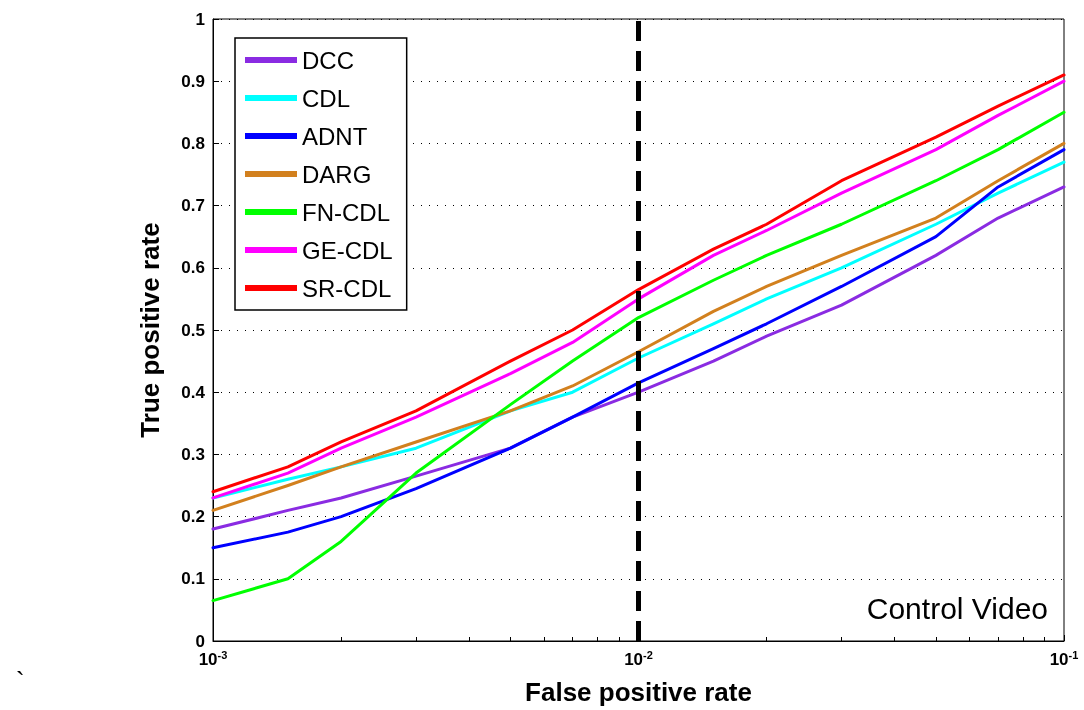  I want to click on y-axis-title: True positive rate, so click(150, 330).